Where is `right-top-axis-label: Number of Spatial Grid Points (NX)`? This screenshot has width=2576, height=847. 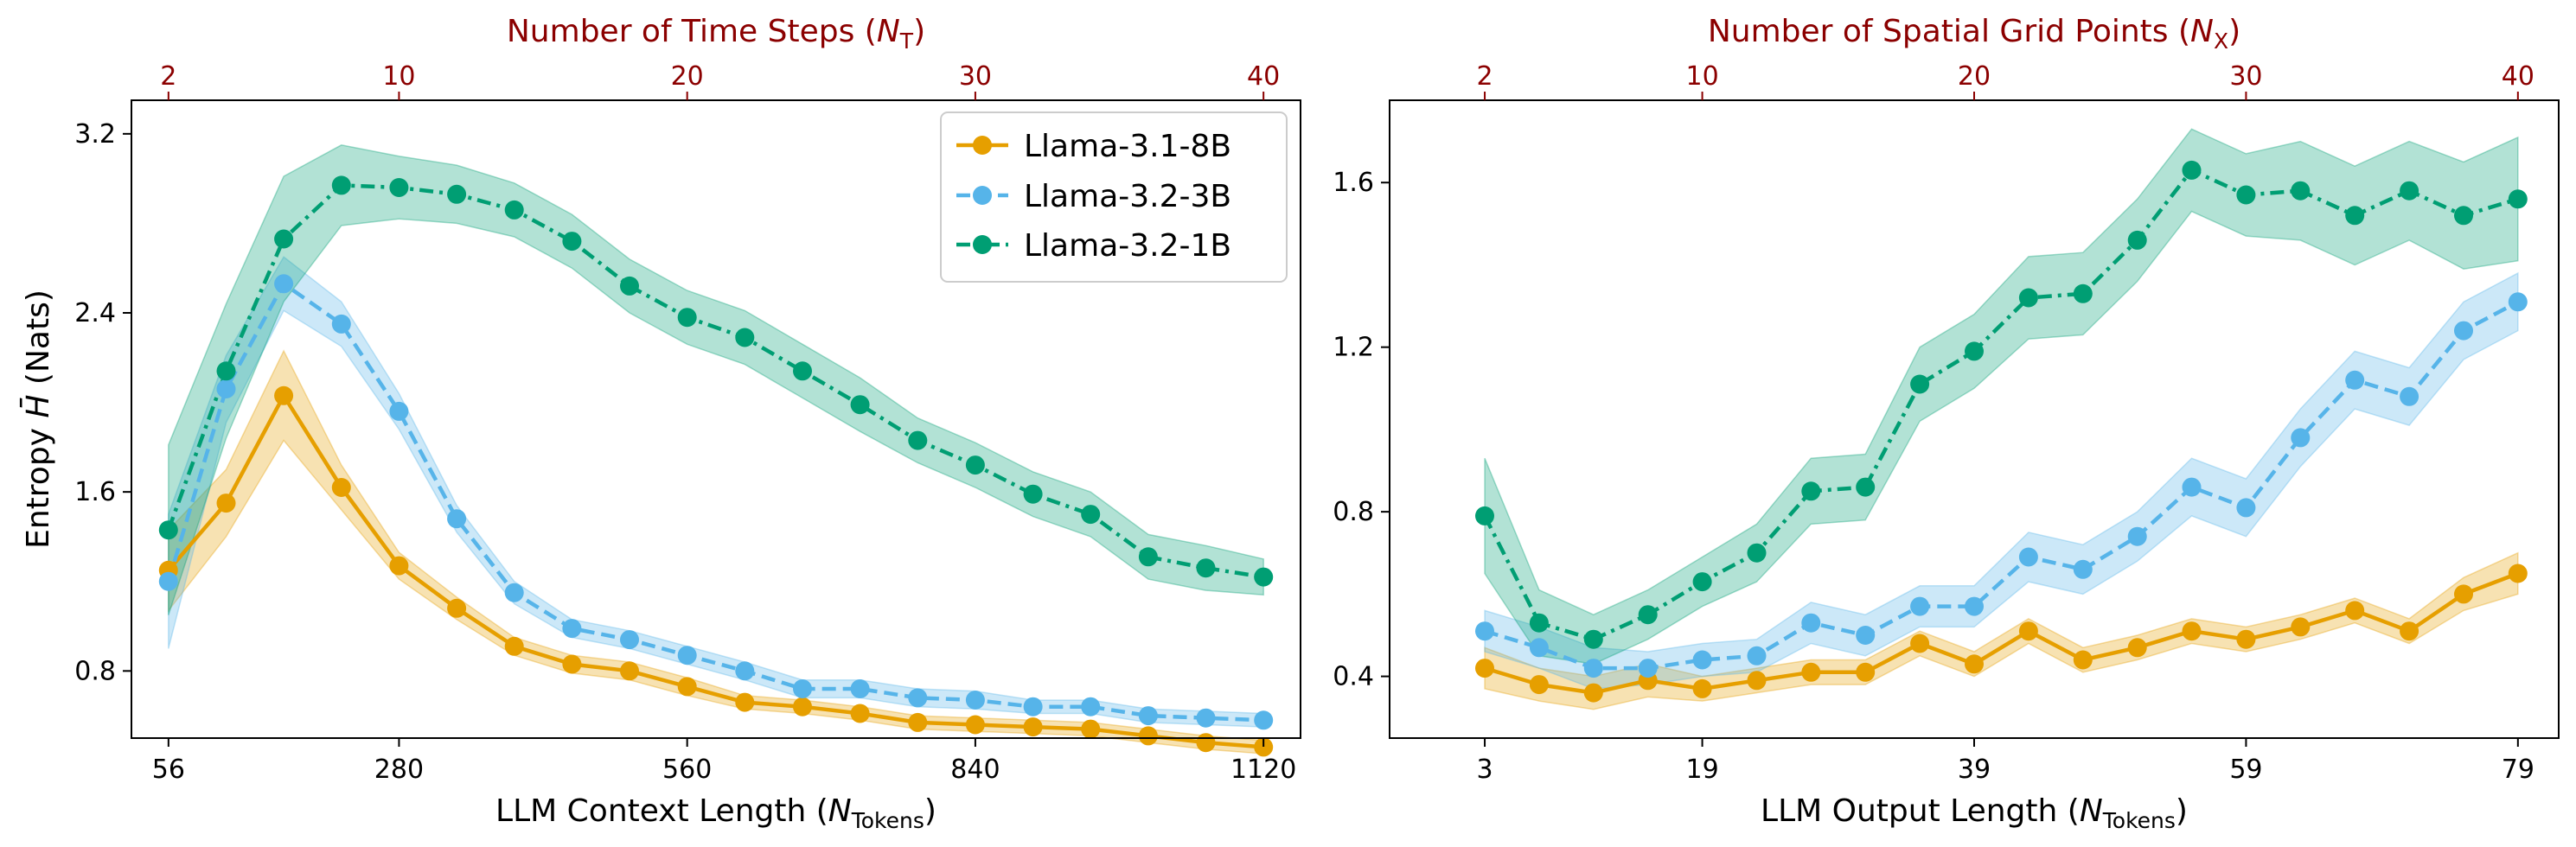 right-top-axis-label: Number of Spatial Grid Points (NX) is located at coordinates (1974, 34).